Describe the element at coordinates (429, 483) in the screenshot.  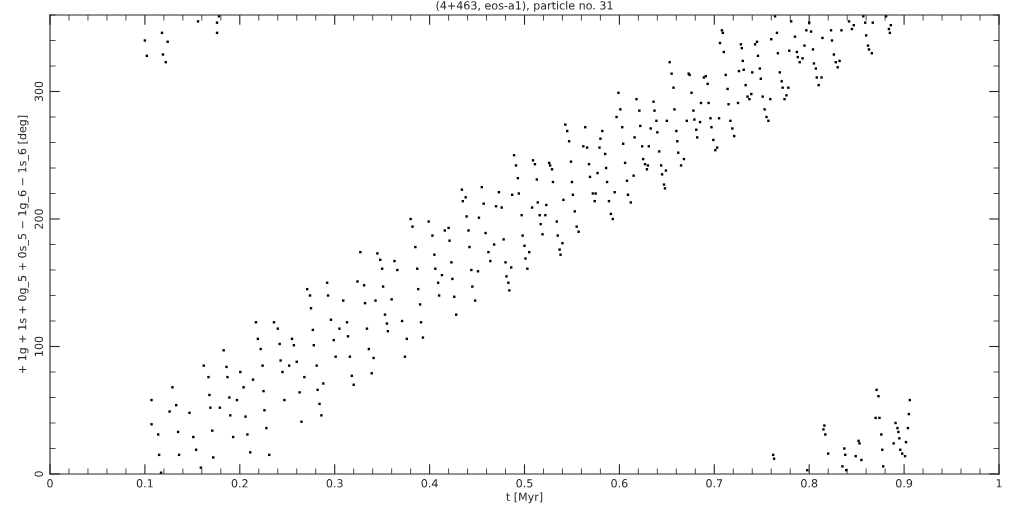
I see `x-tick-label: 0.4` at that location.